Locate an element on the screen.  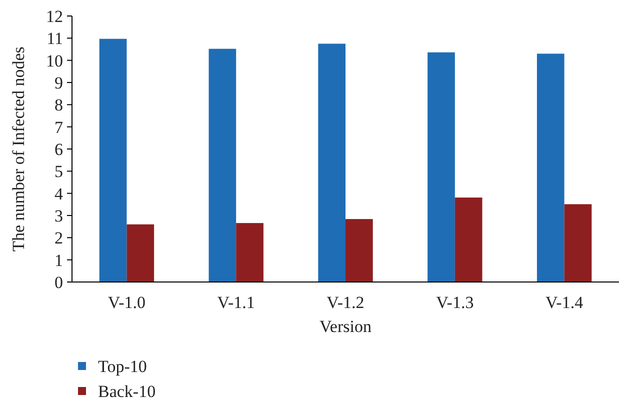
y-tick-label: 7 is located at coordinates (59, 127).